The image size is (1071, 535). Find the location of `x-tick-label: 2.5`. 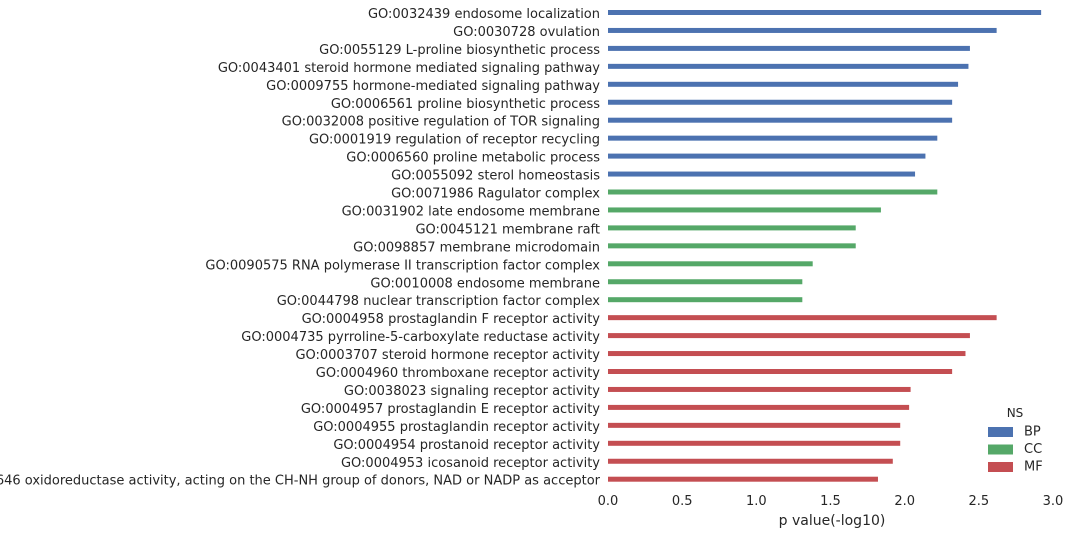

x-tick-label: 2.5 is located at coordinates (978, 501).